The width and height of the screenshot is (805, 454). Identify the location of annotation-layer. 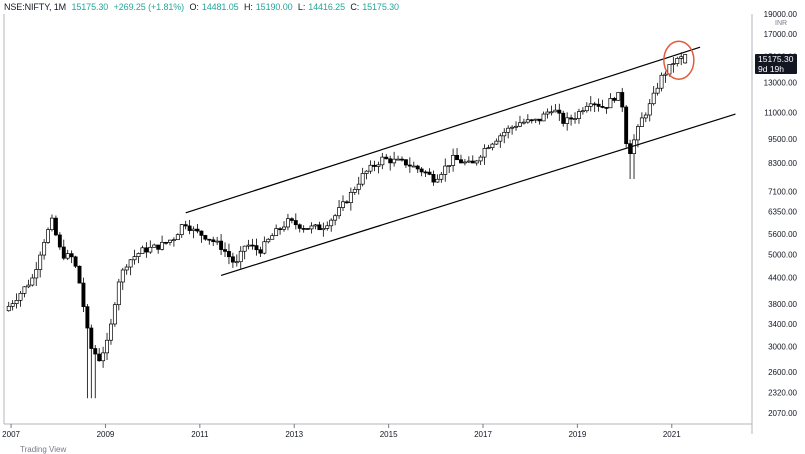
(679, 60).